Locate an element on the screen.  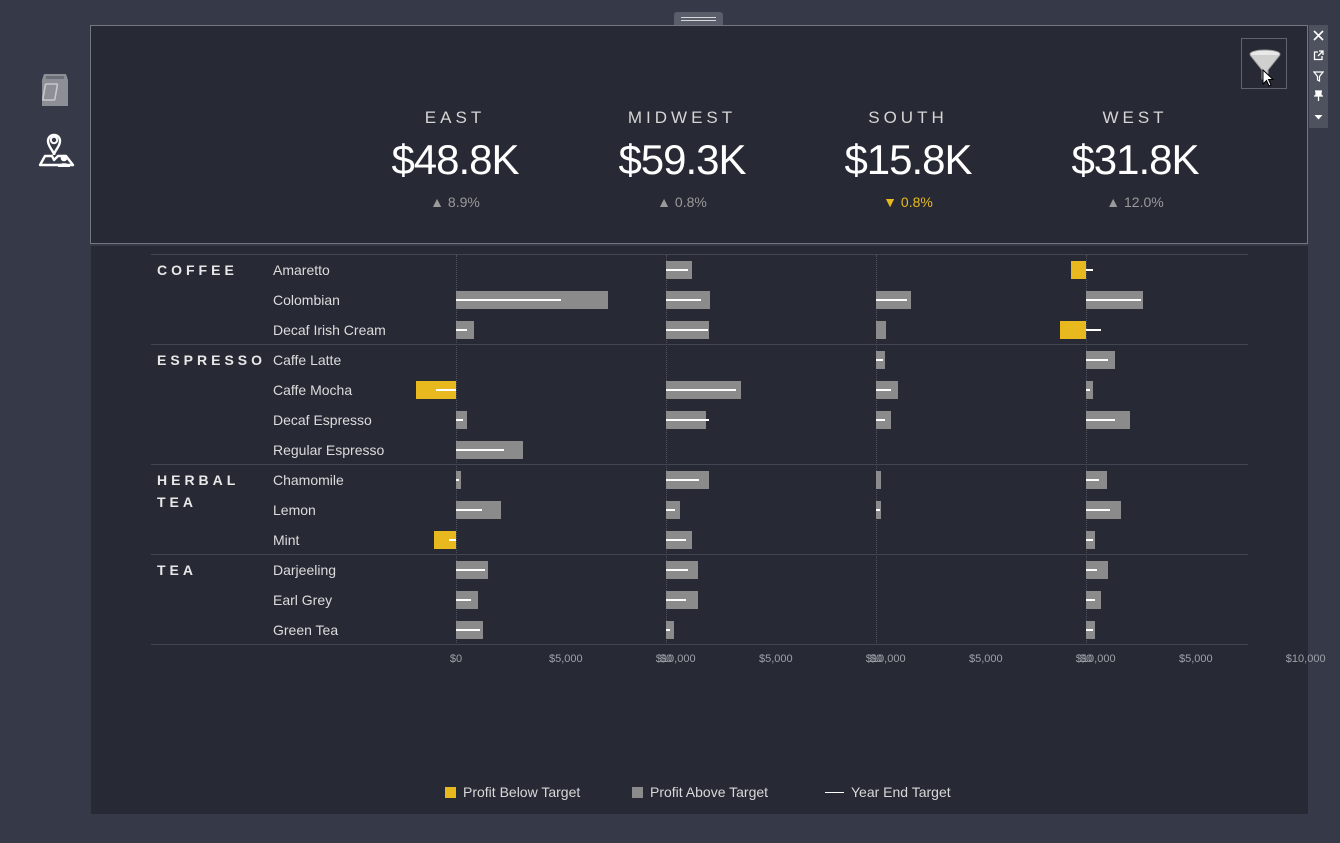
pop-out-icon is located at coordinates (1318, 55).